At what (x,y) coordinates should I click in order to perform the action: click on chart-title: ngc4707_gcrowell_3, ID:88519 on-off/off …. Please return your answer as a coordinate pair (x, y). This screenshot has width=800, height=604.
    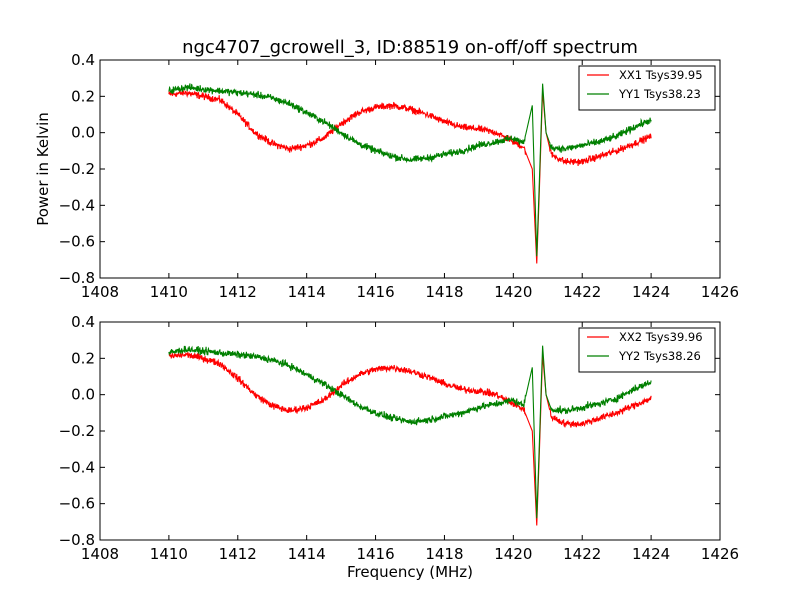
    Looking at the image, I should click on (410, 47).